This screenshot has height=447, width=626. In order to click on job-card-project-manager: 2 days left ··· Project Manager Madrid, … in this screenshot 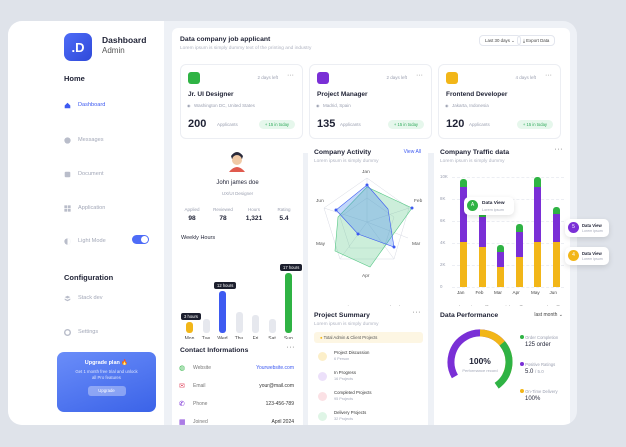, I will do `click(370, 101)`.